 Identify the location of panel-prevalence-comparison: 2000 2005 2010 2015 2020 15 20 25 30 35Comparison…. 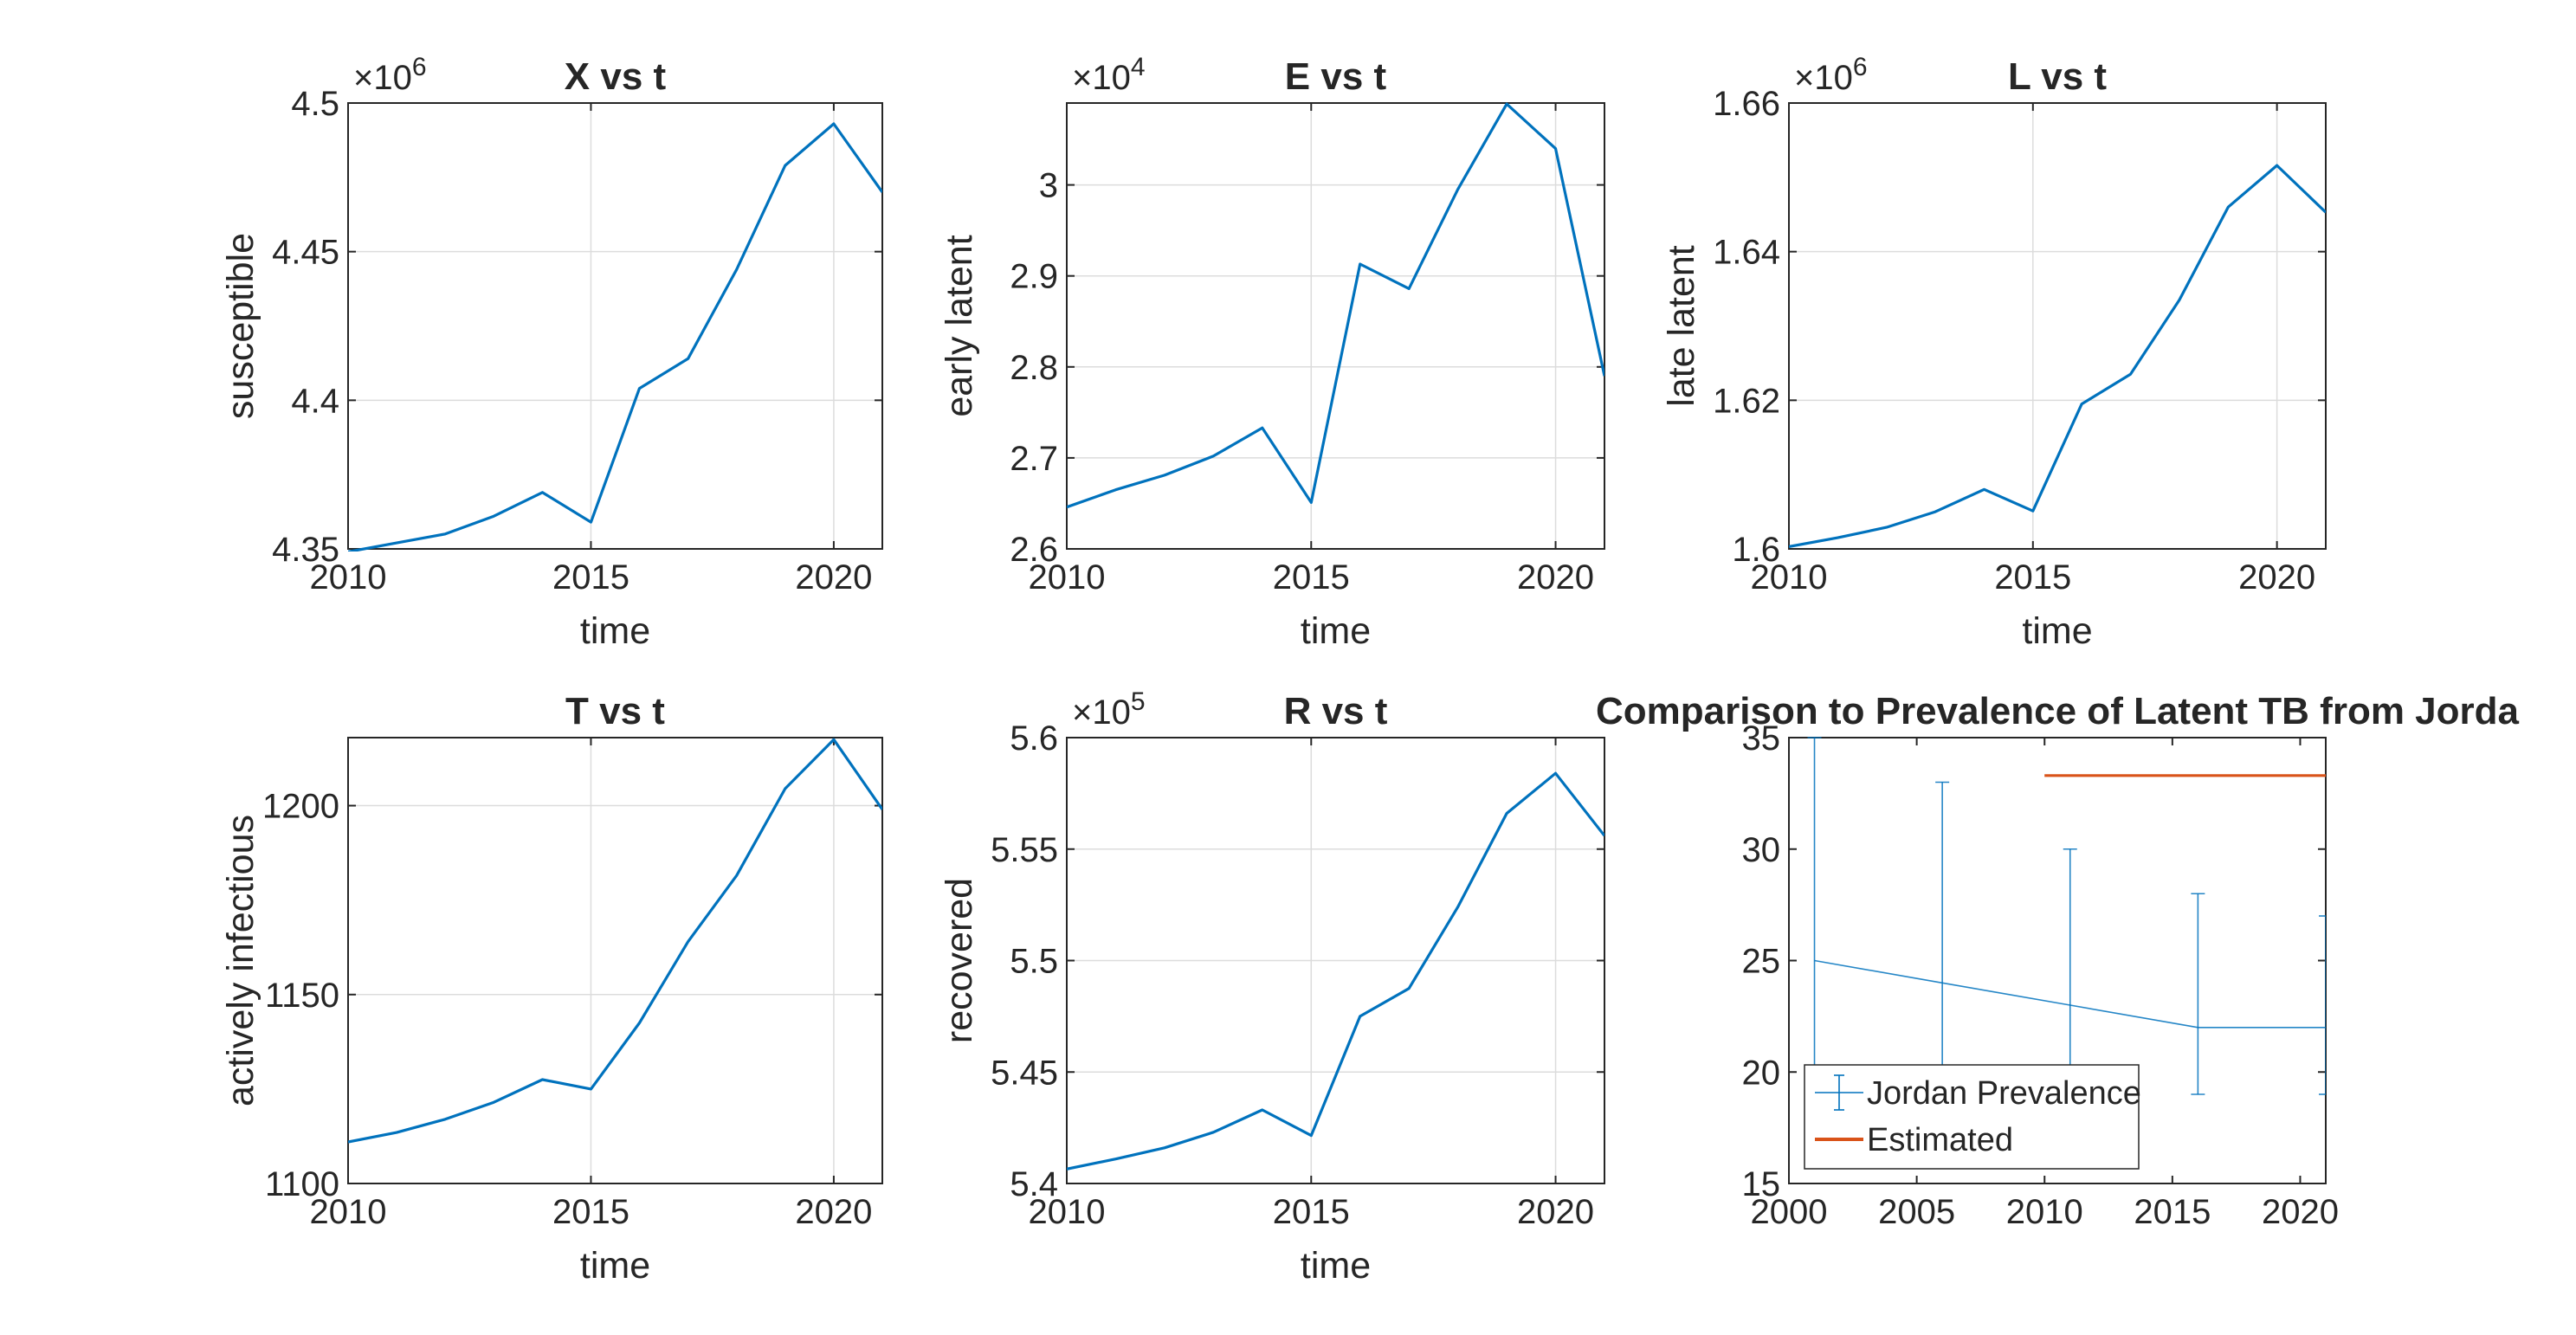
(2057, 960).